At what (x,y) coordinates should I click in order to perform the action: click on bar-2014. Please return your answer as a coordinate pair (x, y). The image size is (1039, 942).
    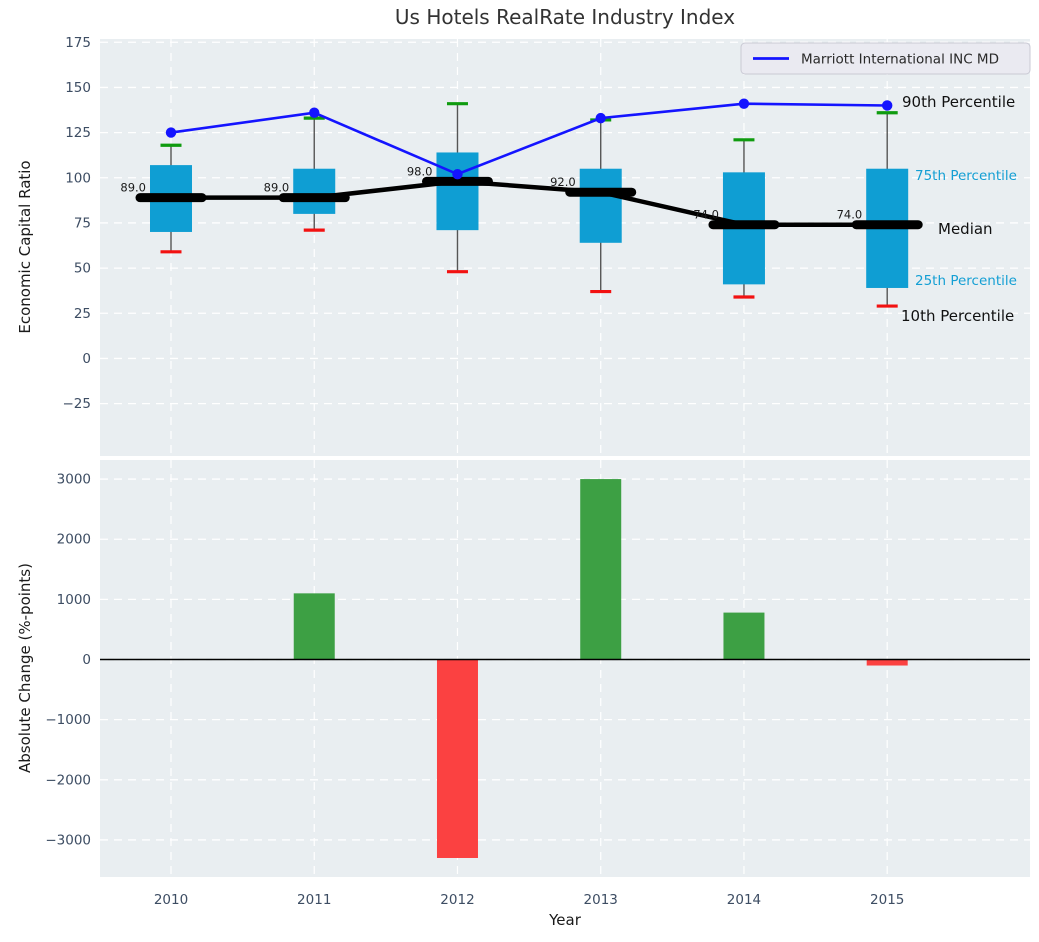
    Looking at the image, I should click on (744, 636).